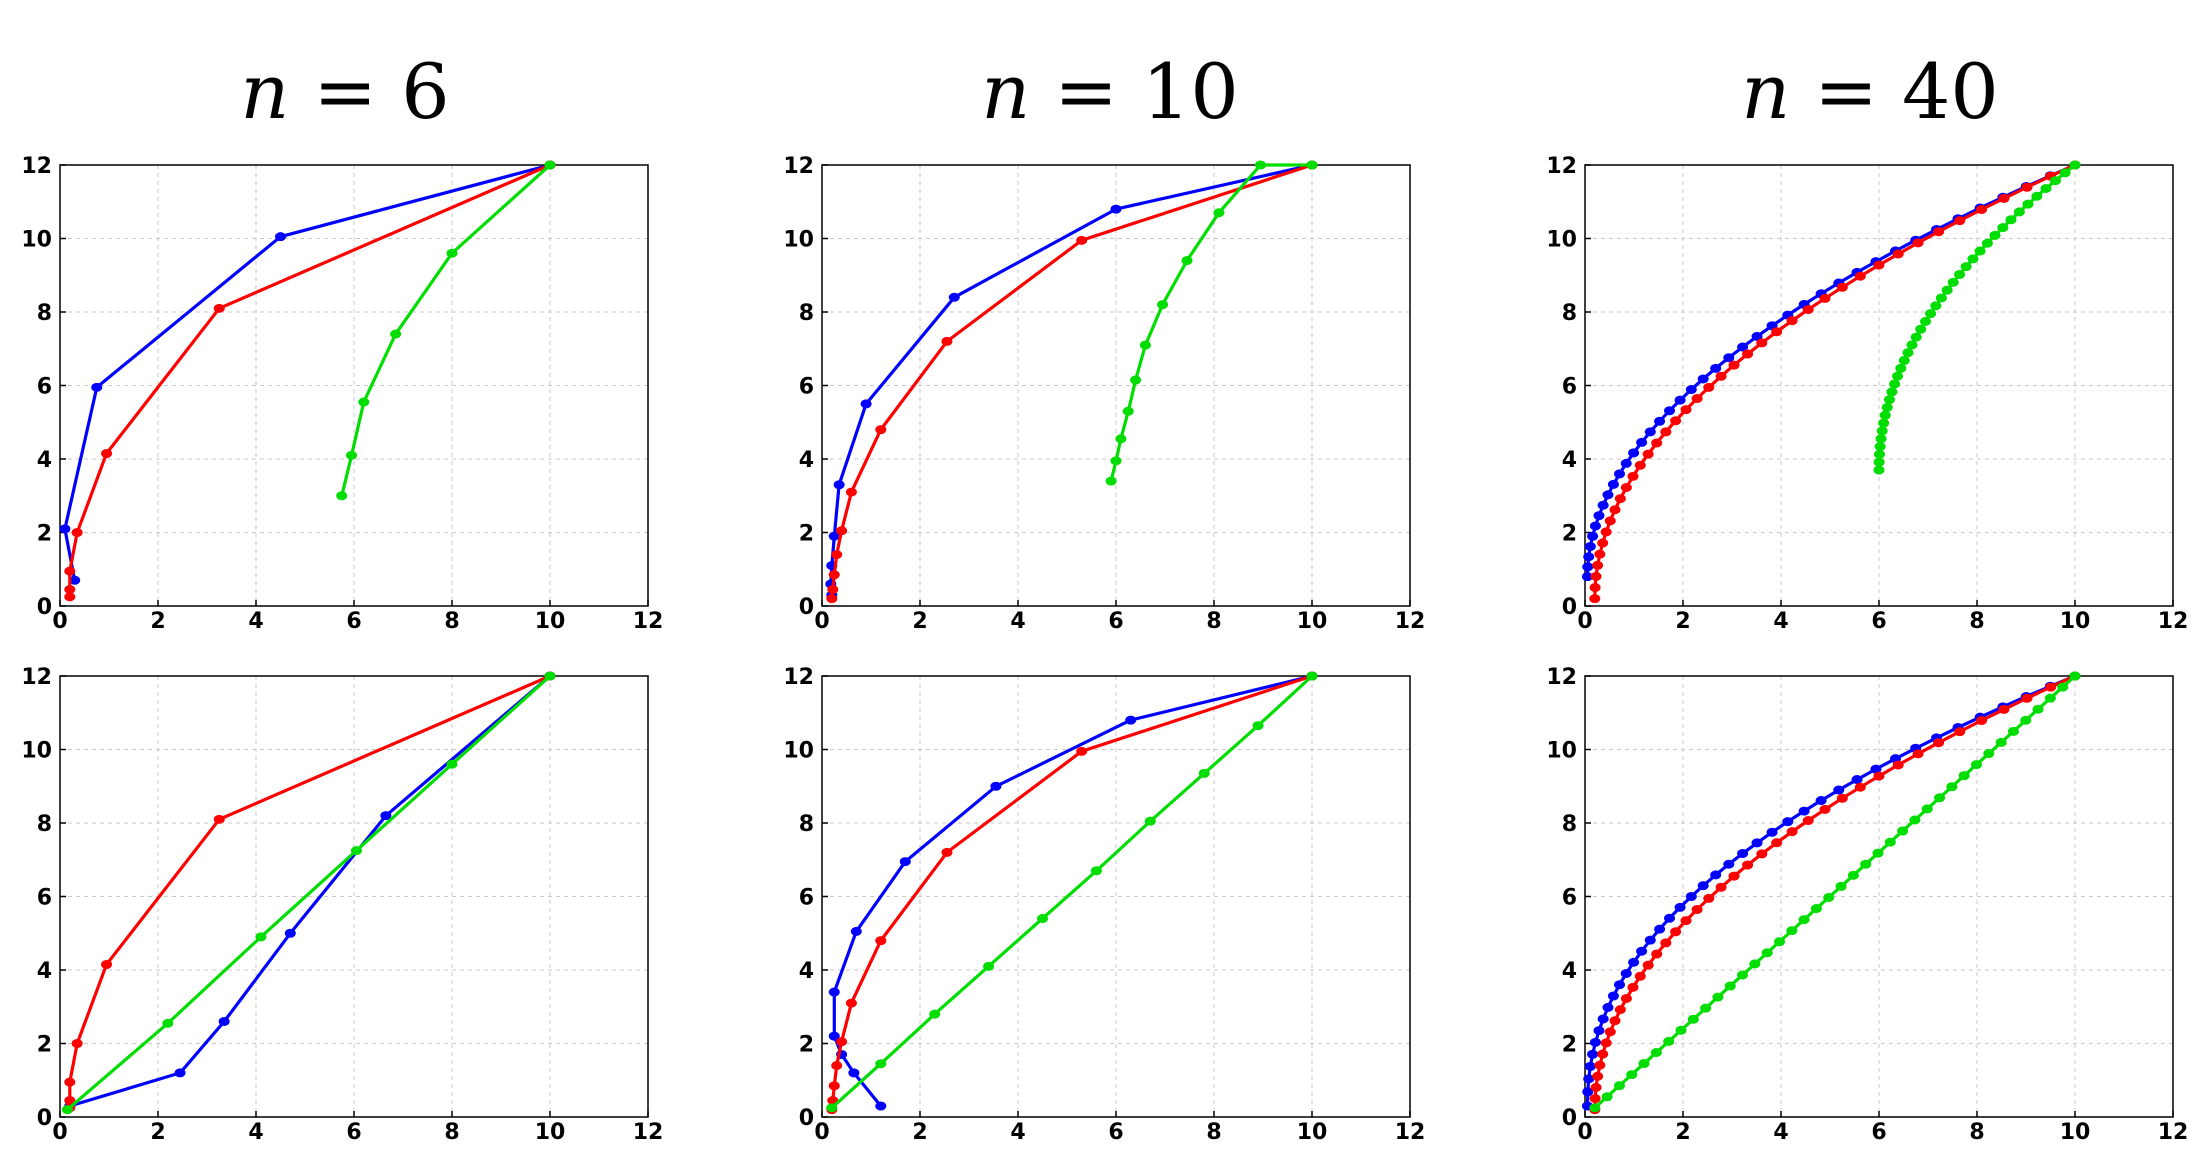  I want to click on x-tick-label: 12, so click(648, 621).